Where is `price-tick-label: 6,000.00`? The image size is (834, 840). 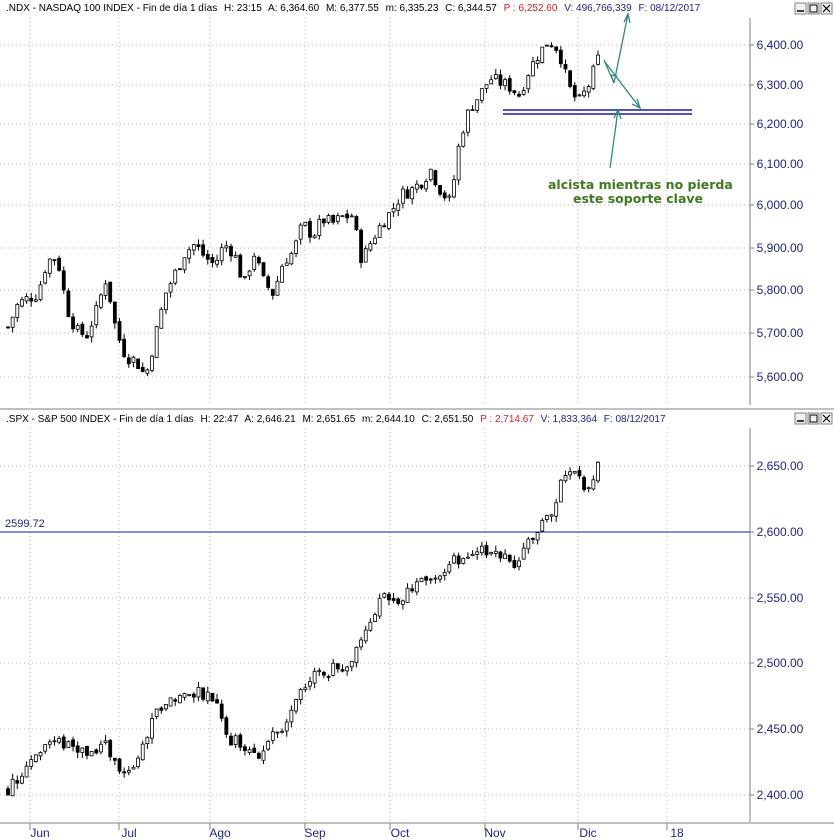
price-tick-label: 6,000.00 is located at coordinates (780, 205).